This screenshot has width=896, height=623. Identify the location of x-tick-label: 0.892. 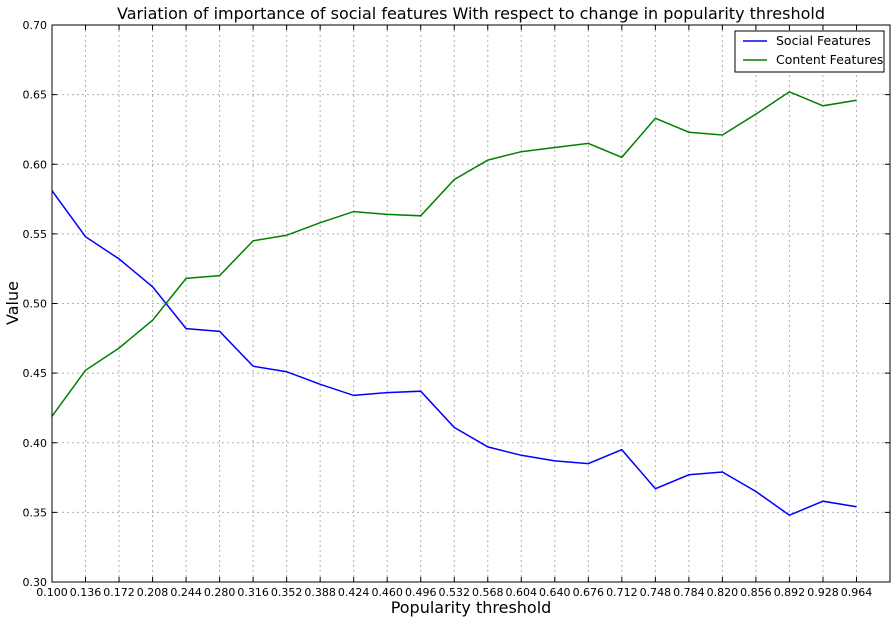
(790, 592).